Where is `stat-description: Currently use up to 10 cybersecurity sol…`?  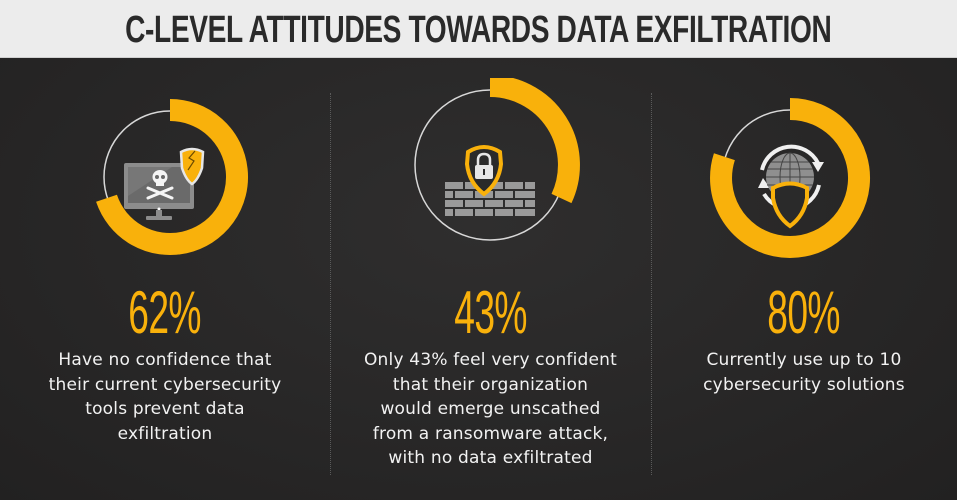
stat-description: Currently use up to 10 cybersecurity sol… is located at coordinates (804, 372).